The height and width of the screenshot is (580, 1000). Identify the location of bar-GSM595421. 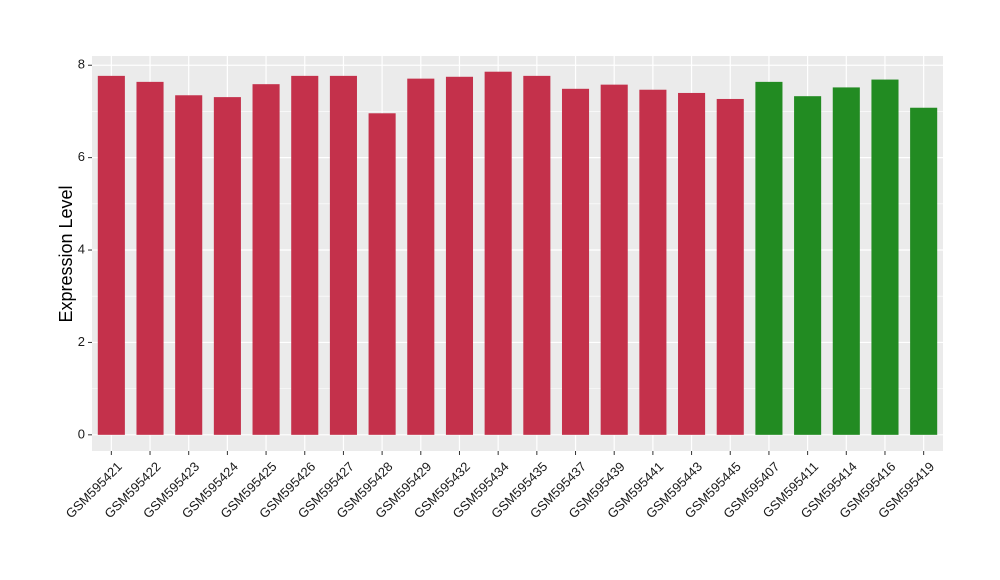
(111, 255).